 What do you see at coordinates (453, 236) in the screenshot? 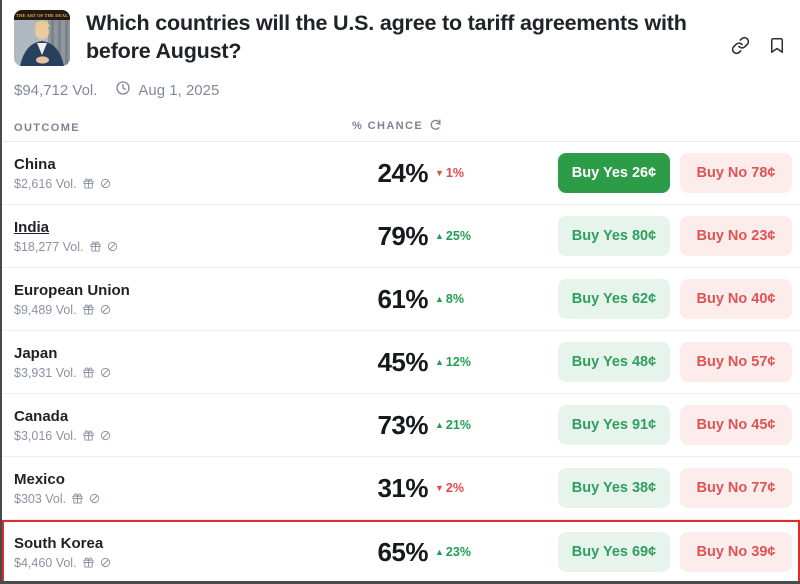
I see `change-indicator: ▲ 25%` at bounding box center [453, 236].